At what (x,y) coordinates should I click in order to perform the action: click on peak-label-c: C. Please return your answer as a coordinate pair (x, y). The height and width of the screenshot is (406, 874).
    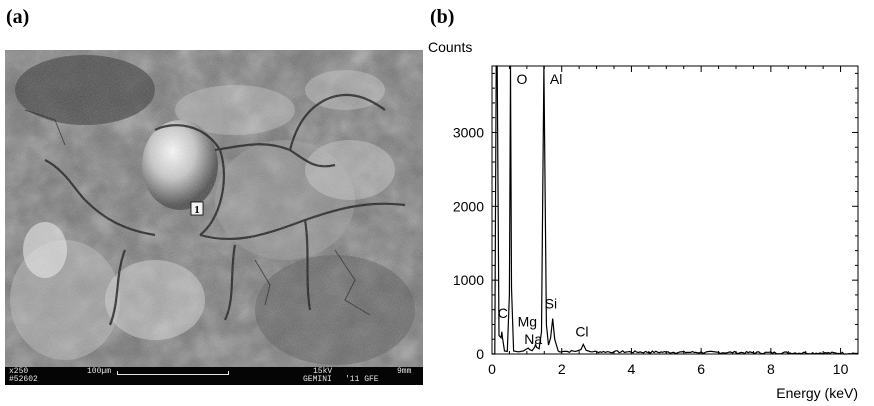
    Looking at the image, I should click on (503, 313).